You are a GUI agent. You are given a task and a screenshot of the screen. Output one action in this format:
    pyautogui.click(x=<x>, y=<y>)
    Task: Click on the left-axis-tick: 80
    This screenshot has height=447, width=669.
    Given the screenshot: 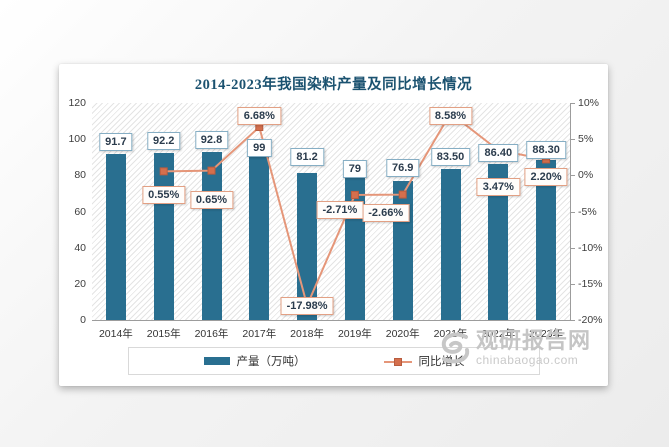 What is the action you would take?
    pyautogui.click(x=80, y=175)
    